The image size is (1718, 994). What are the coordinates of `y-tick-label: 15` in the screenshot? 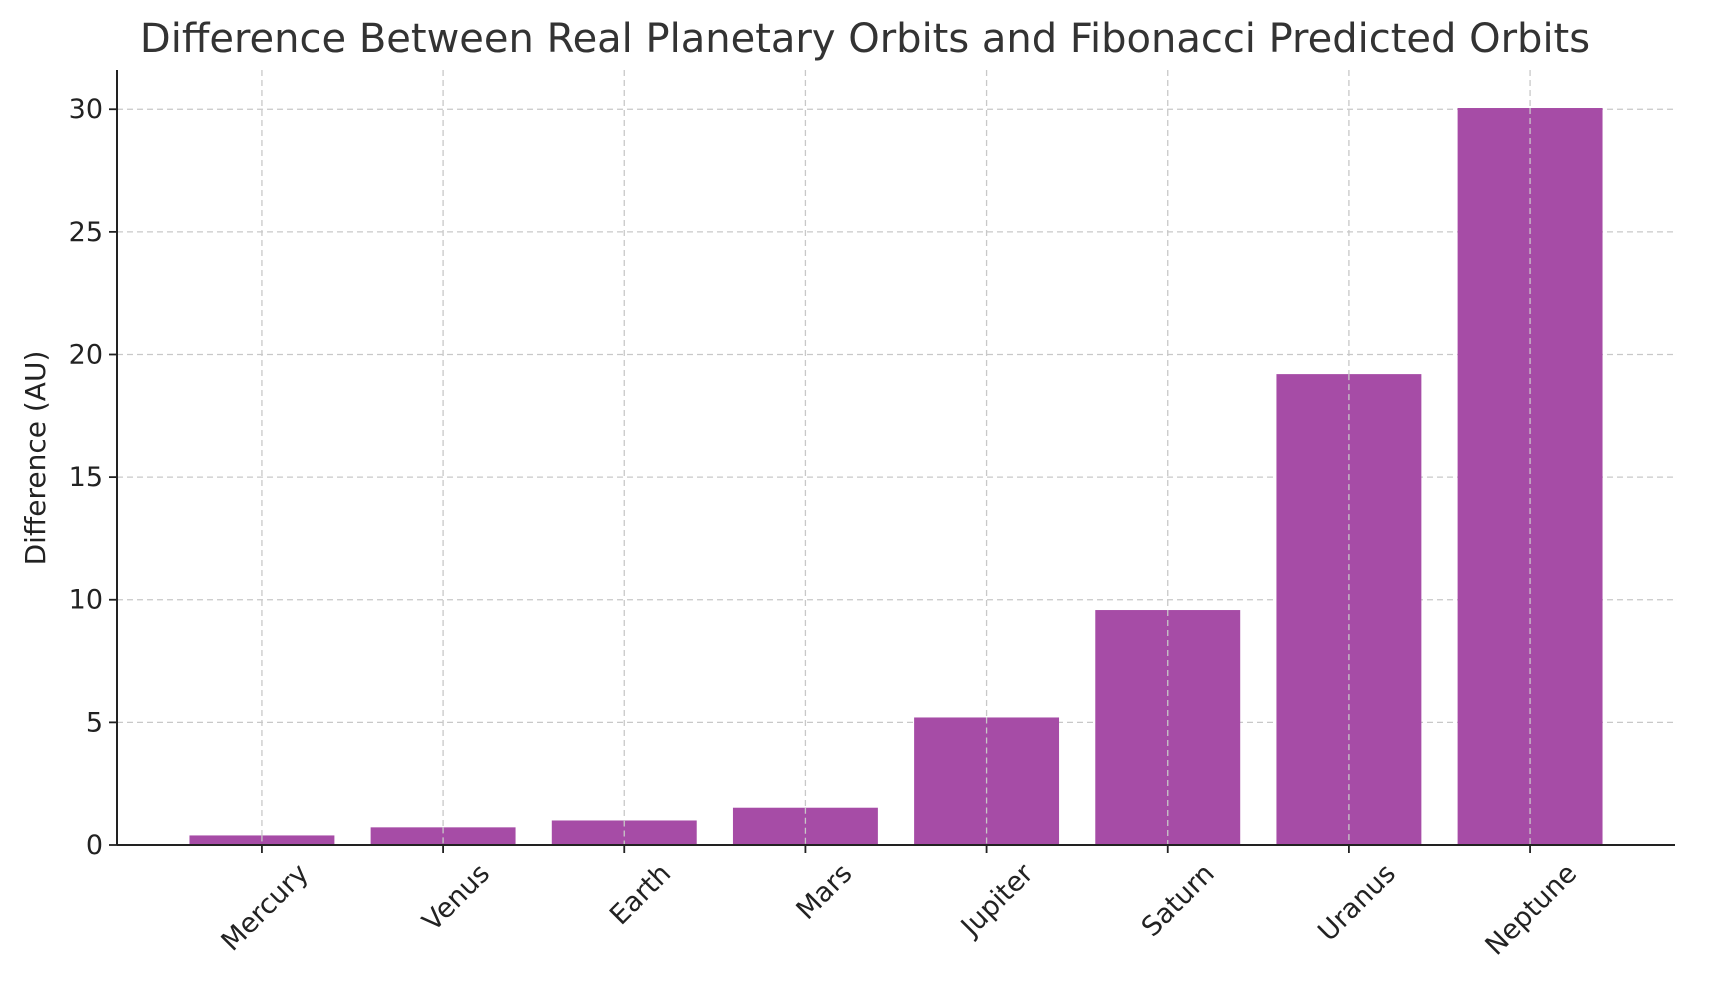 It's located at (86, 477).